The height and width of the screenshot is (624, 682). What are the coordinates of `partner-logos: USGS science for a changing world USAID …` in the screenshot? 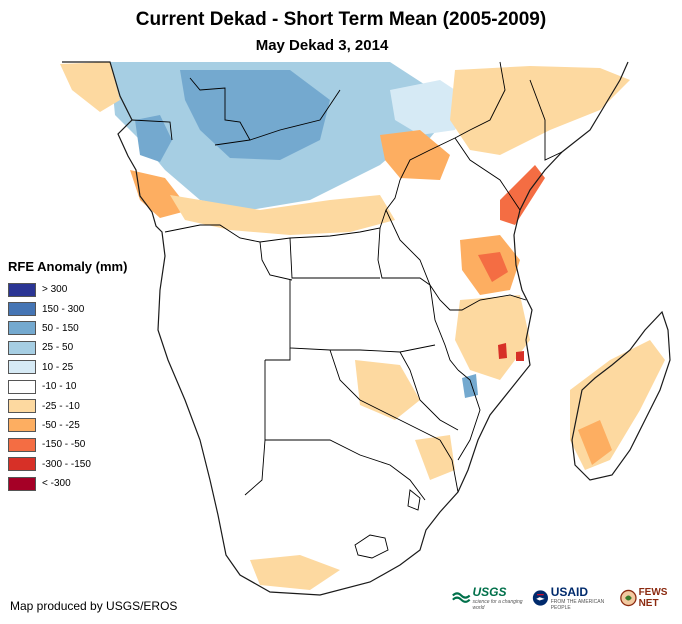 It's located at (567, 598).